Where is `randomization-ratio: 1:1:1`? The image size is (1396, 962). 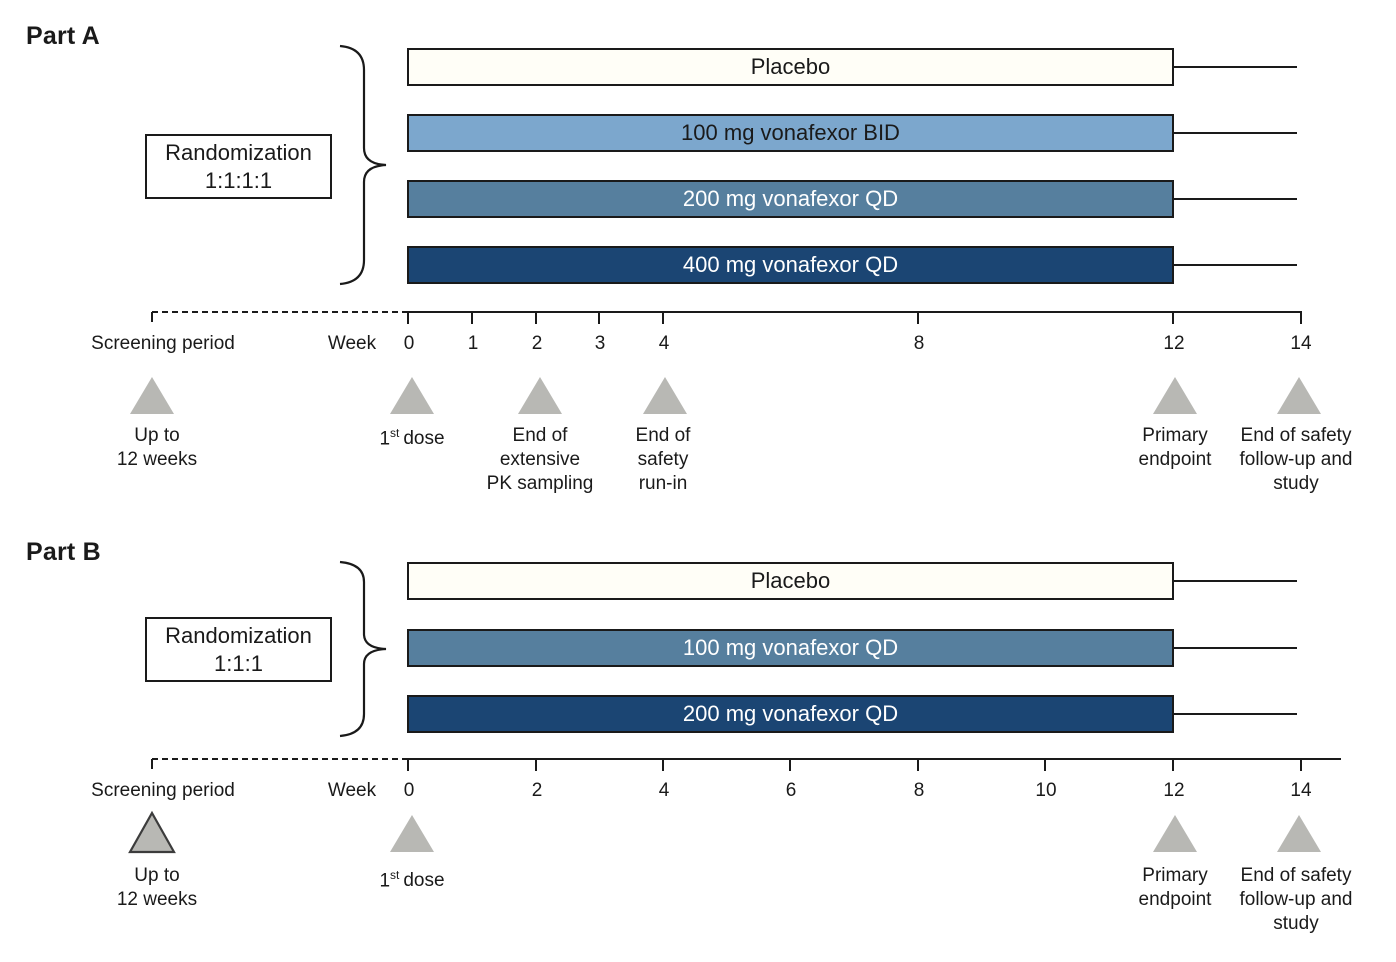 randomization-ratio: 1:1:1 is located at coordinates (238, 663).